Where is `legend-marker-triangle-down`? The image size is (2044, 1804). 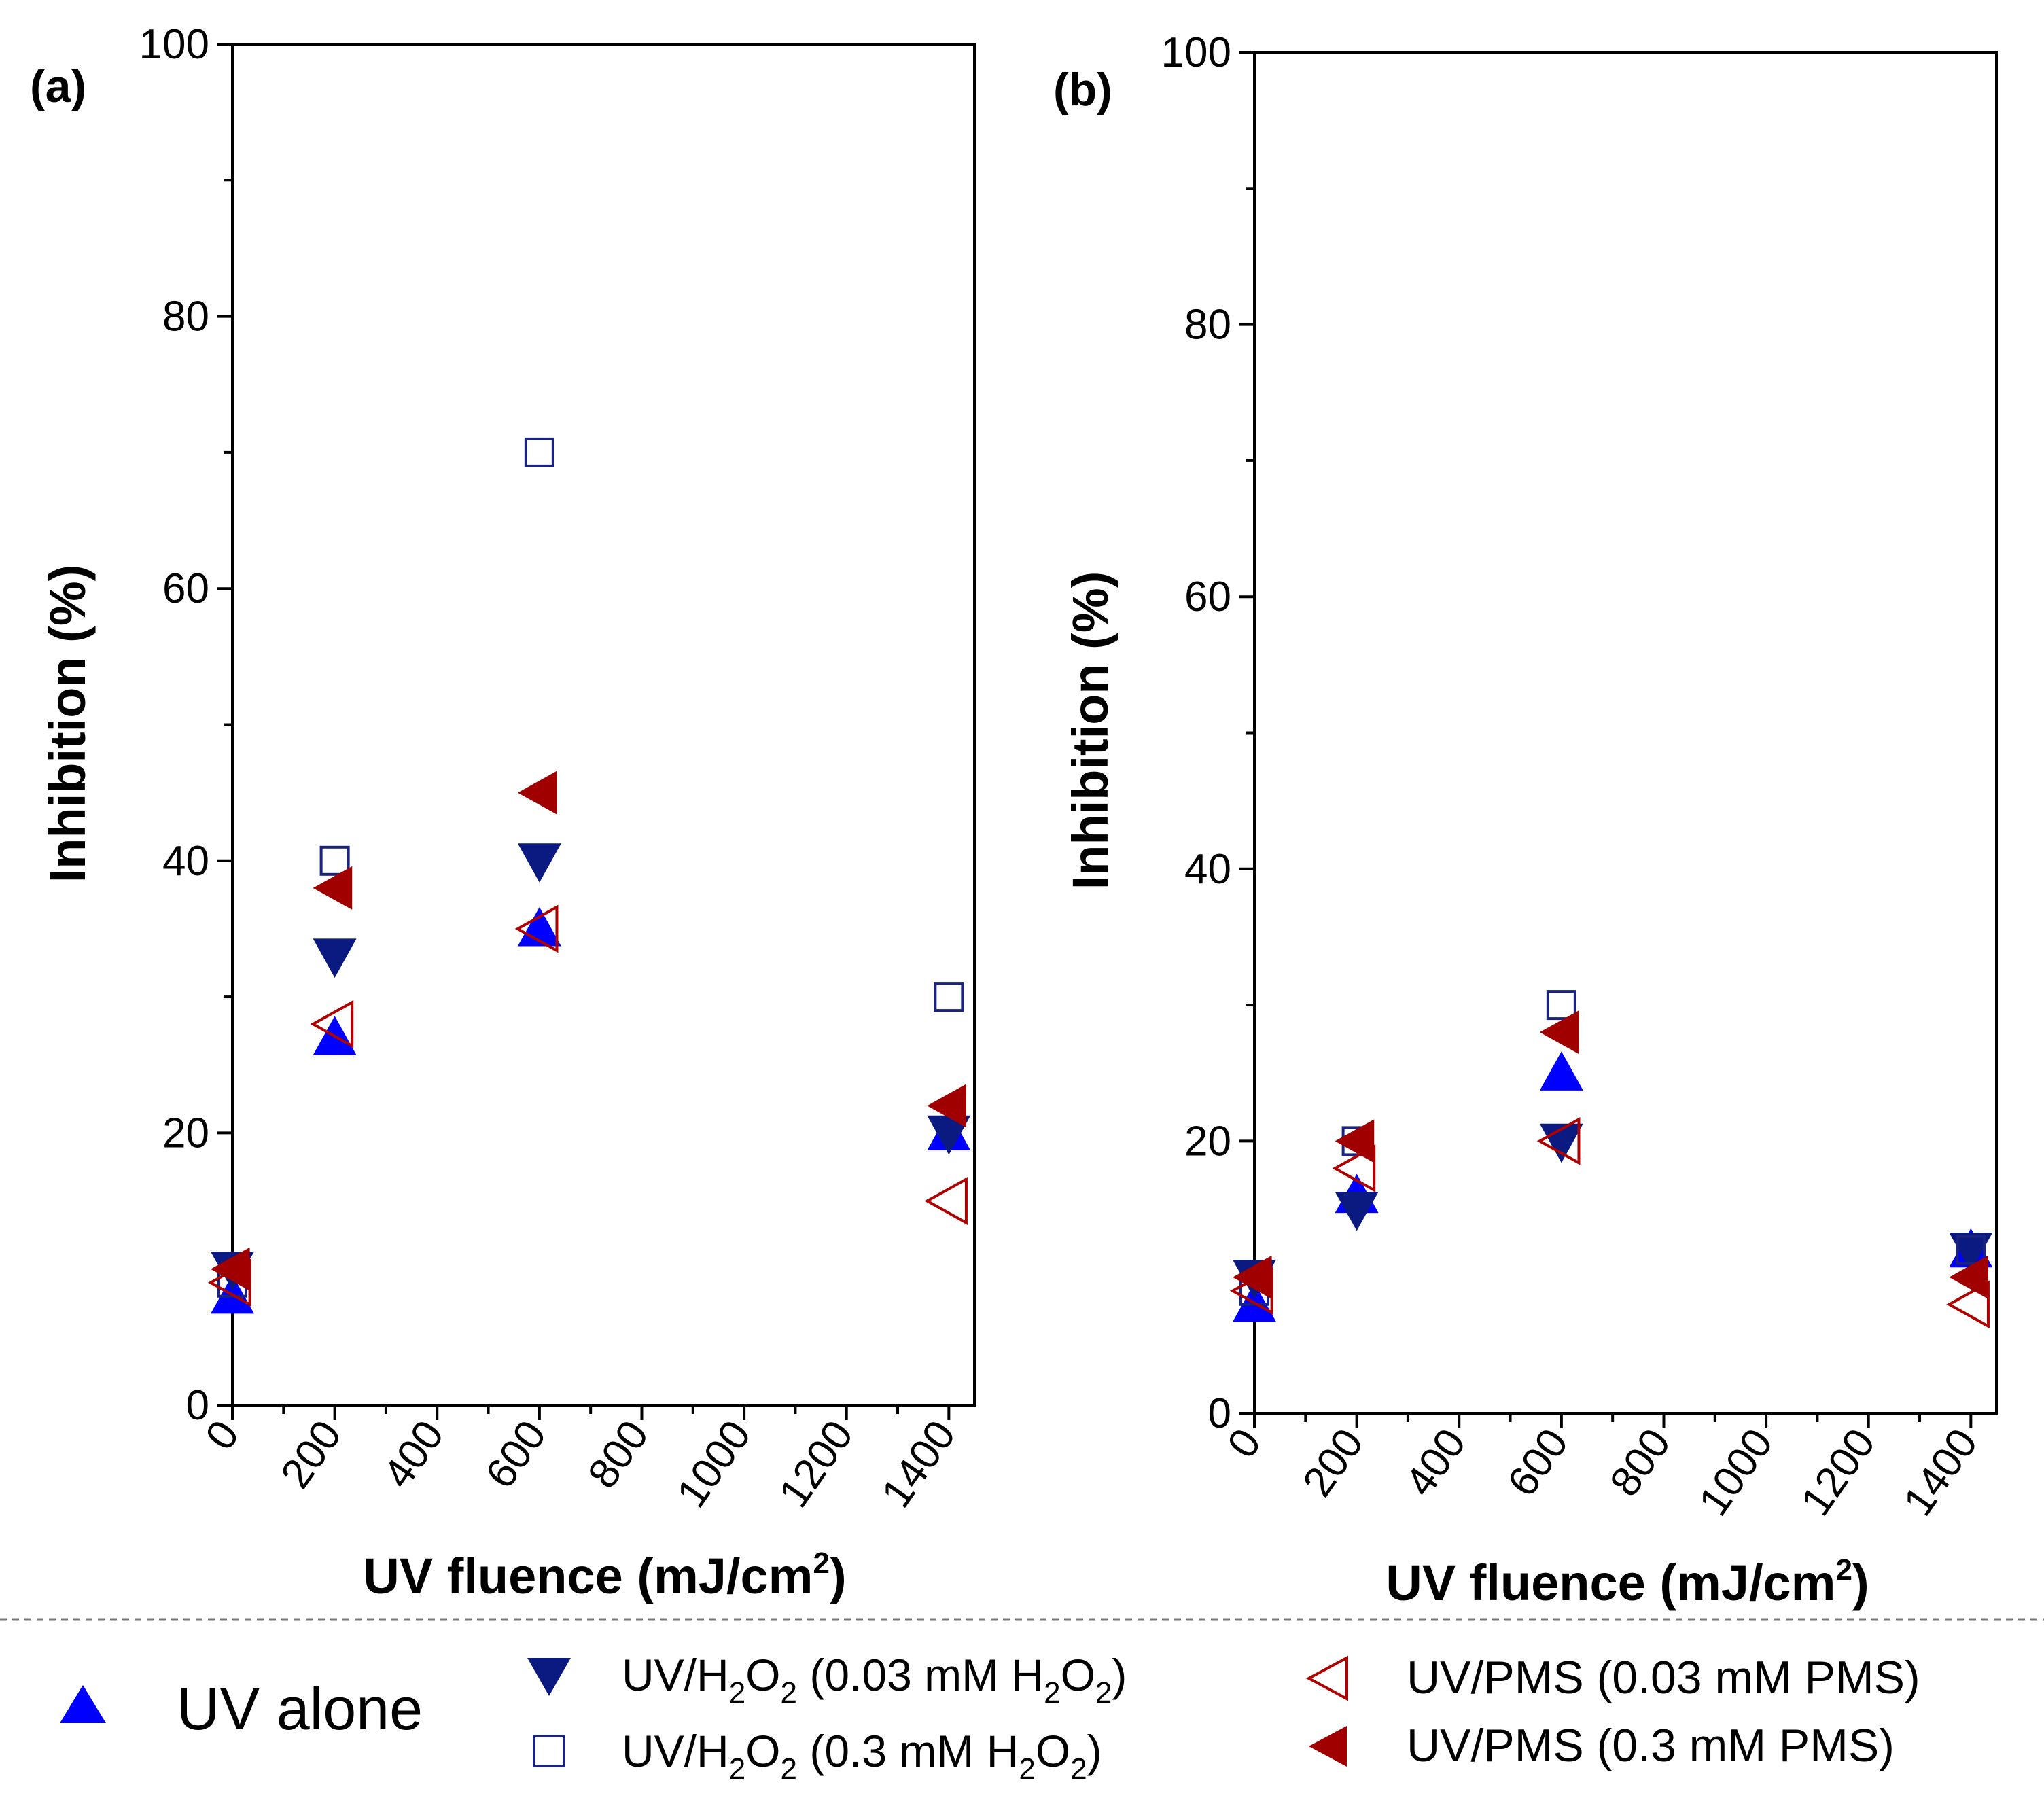 legend-marker-triangle-down is located at coordinates (549, 1677).